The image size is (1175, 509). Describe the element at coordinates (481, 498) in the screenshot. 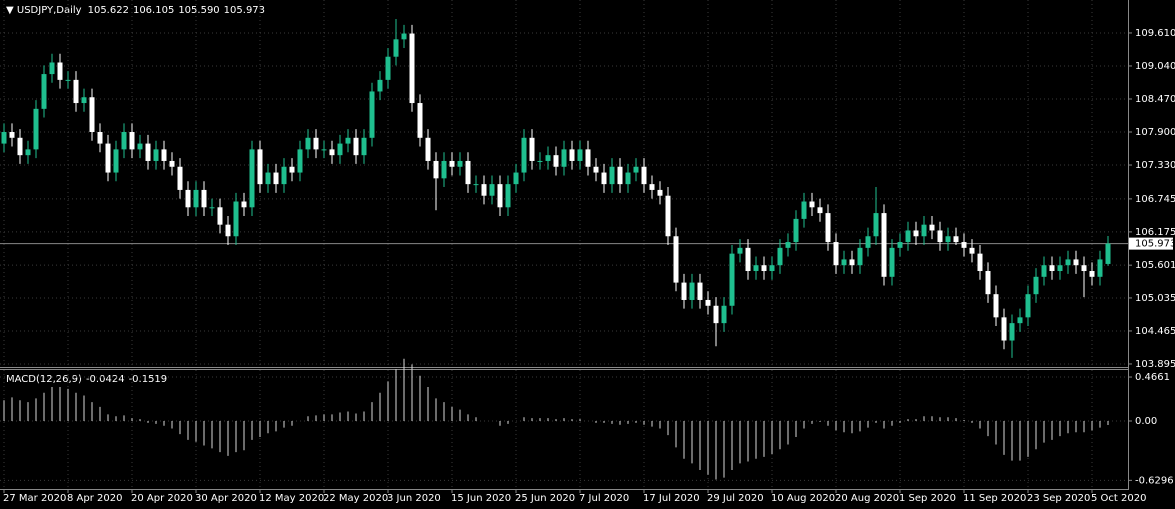

I see `x-tick-label: 15 Jun 2020` at that location.